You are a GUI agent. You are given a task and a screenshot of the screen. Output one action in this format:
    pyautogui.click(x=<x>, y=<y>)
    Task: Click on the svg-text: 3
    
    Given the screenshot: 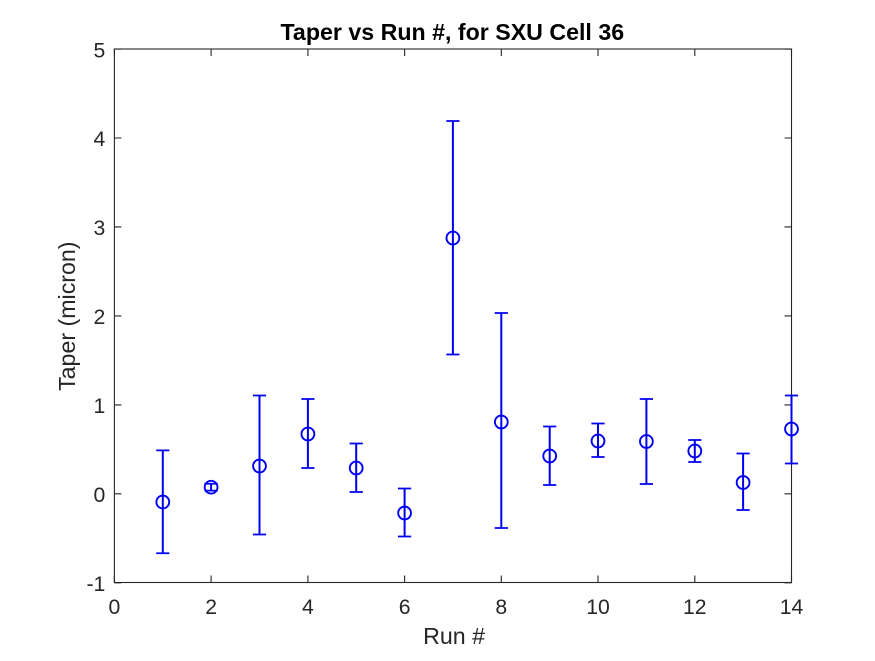 What is the action you would take?
    pyautogui.click(x=100, y=228)
    